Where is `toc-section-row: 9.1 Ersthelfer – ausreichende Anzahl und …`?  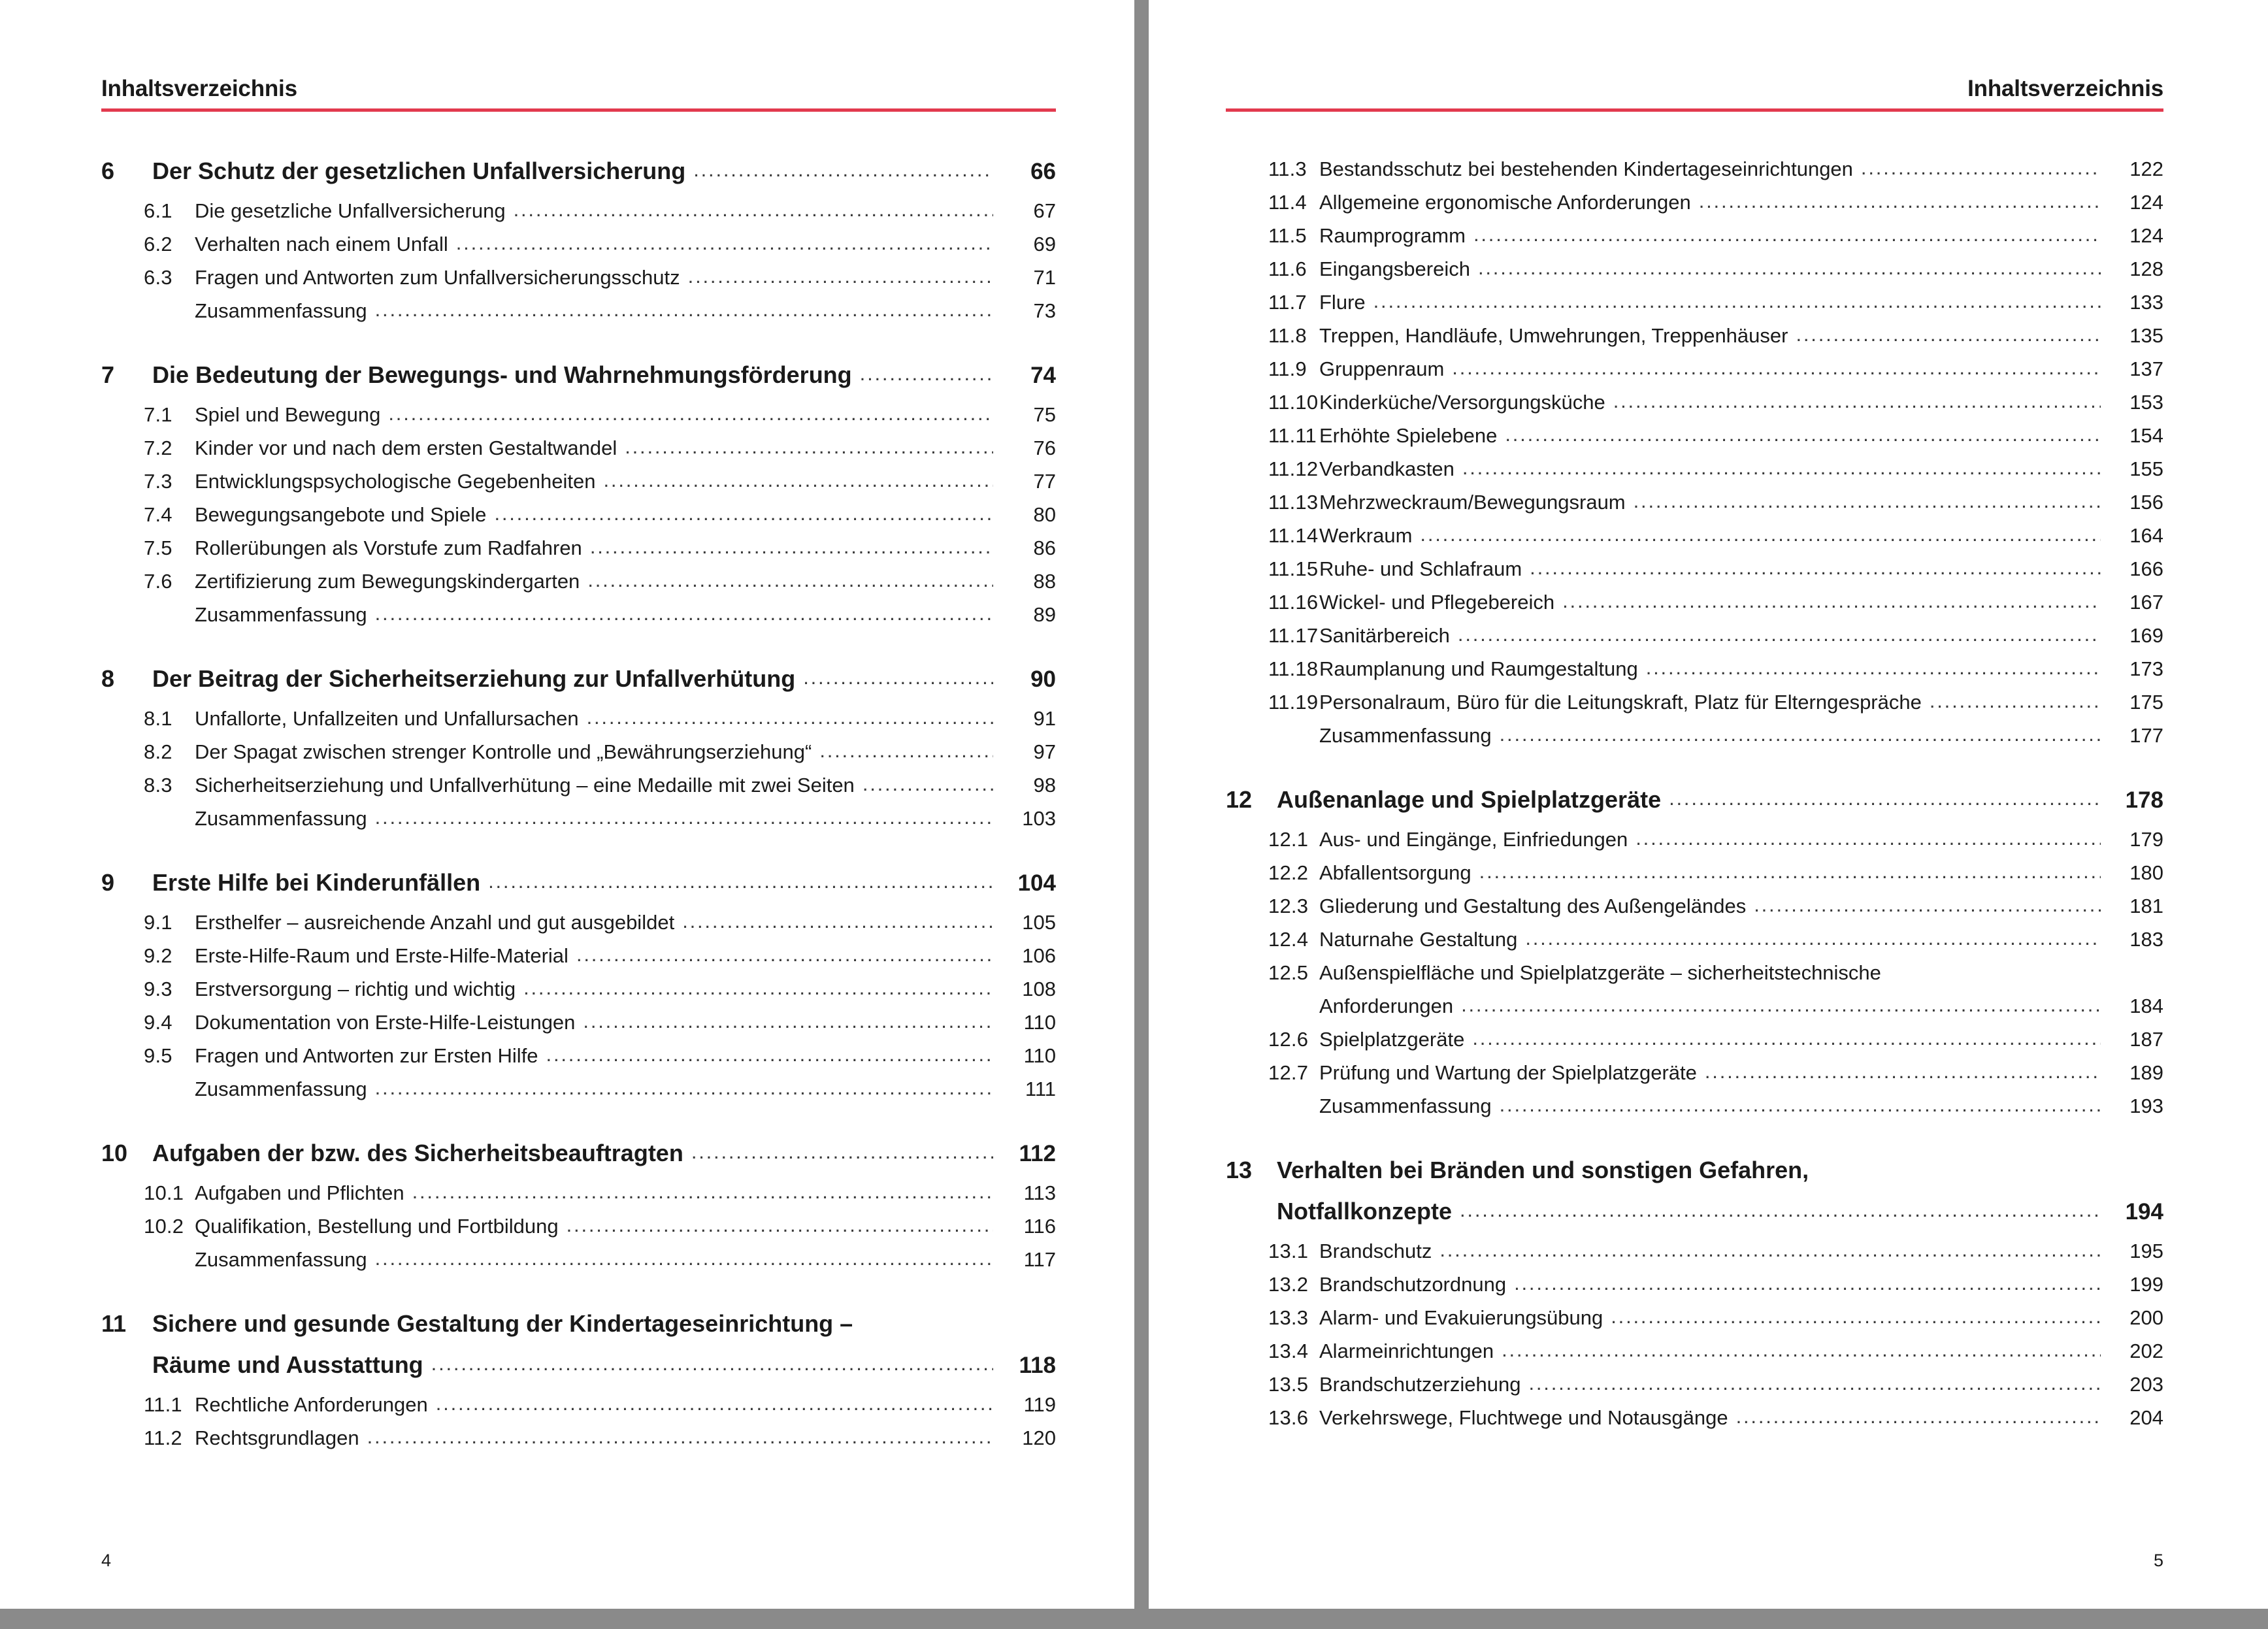
toc-section-row: 9.1 Ersthelfer – ausreichende Anzahl und … is located at coordinates (578, 922).